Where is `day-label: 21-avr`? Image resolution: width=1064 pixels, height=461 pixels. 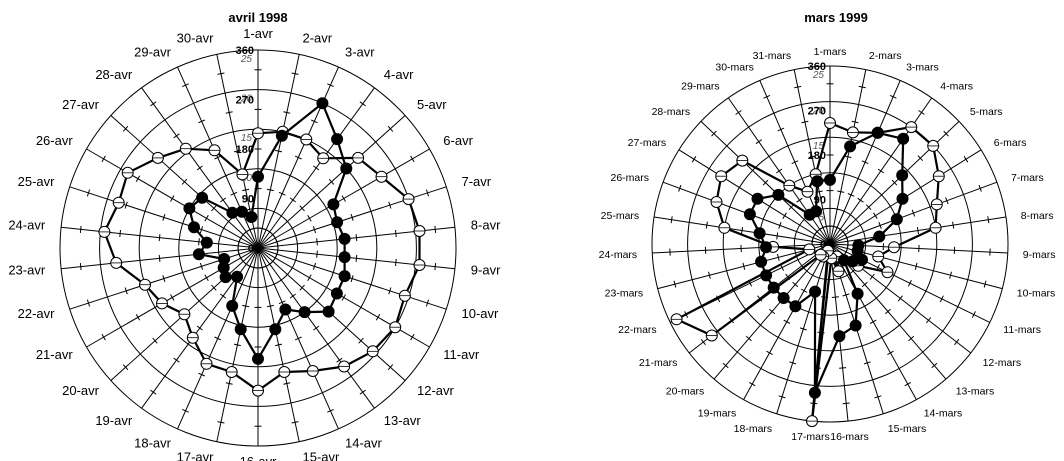
day-label: 21-avr is located at coordinates (55, 354).